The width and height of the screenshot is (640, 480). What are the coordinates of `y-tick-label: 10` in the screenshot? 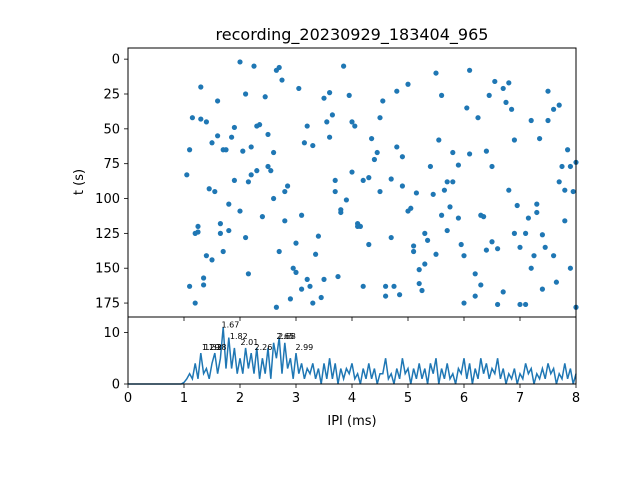 It's located at (111, 333).